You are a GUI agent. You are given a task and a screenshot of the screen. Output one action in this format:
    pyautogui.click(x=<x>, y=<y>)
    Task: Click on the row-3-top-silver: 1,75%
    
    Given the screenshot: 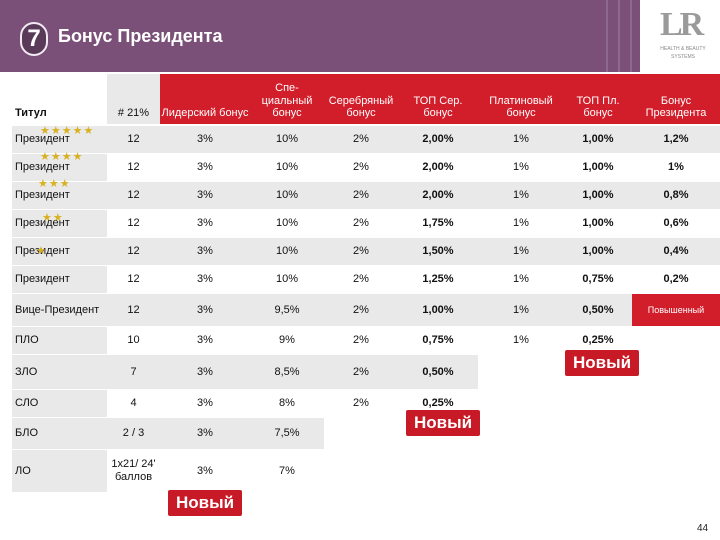 What is the action you would take?
    pyautogui.click(x=438, y=223)
    